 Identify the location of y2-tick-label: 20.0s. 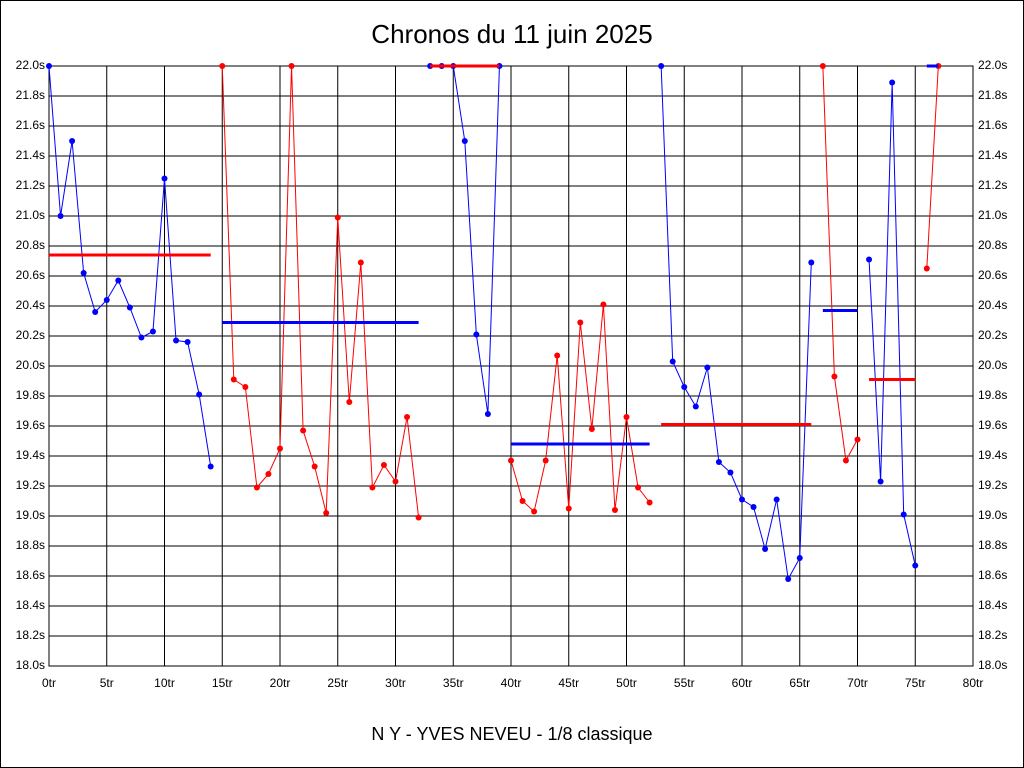
(992, 365).